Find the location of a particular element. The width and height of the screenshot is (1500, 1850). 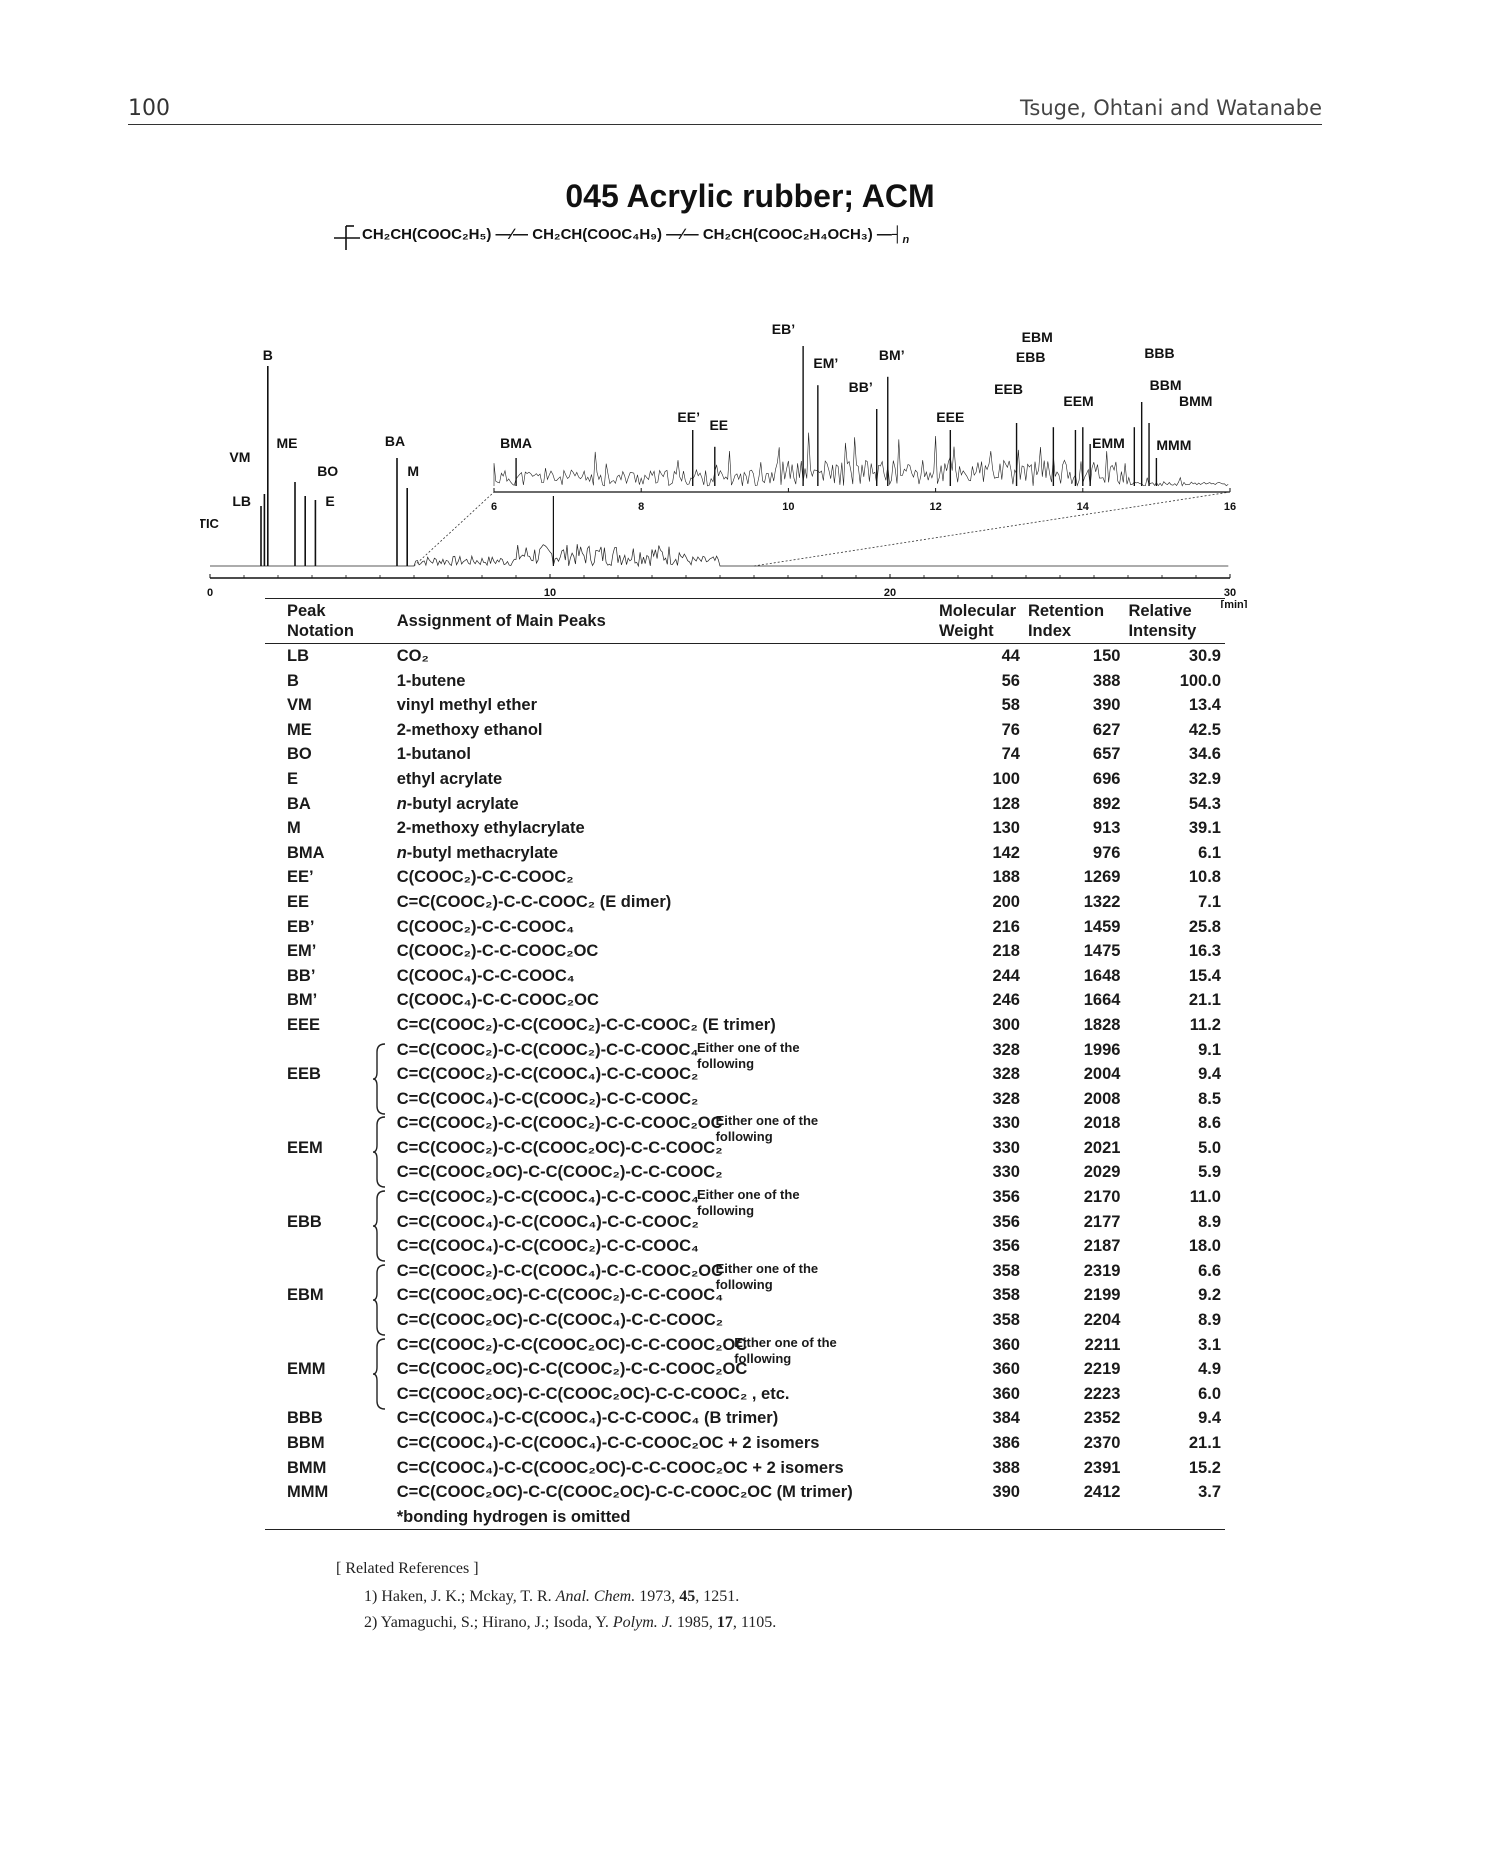

peak-notation: BMA is located at coordinates (329, 853).